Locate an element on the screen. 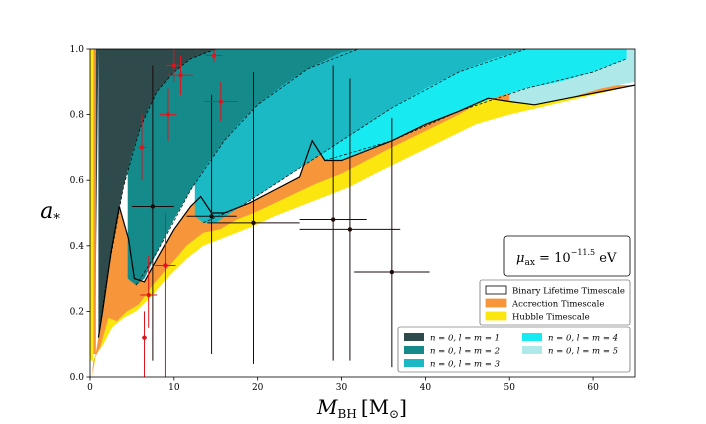  red-data-point-4-marker is located at coordinates (142, 147).